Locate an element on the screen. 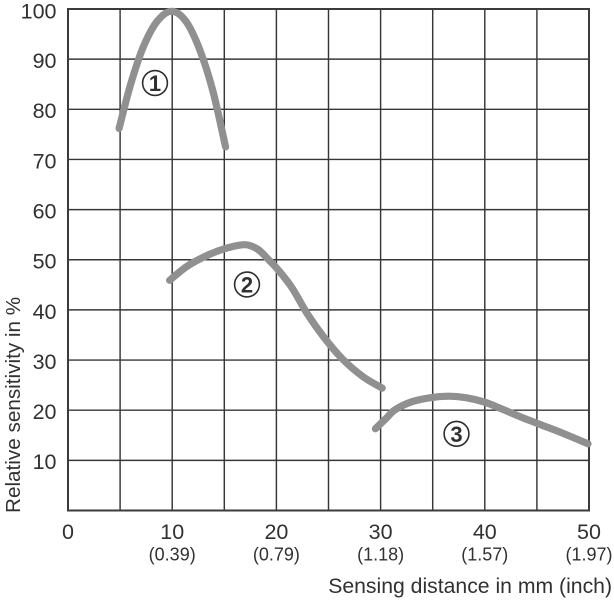 This screenshot has width=614, height=600. svg-text: 100 is located at coordinates (39, 12).